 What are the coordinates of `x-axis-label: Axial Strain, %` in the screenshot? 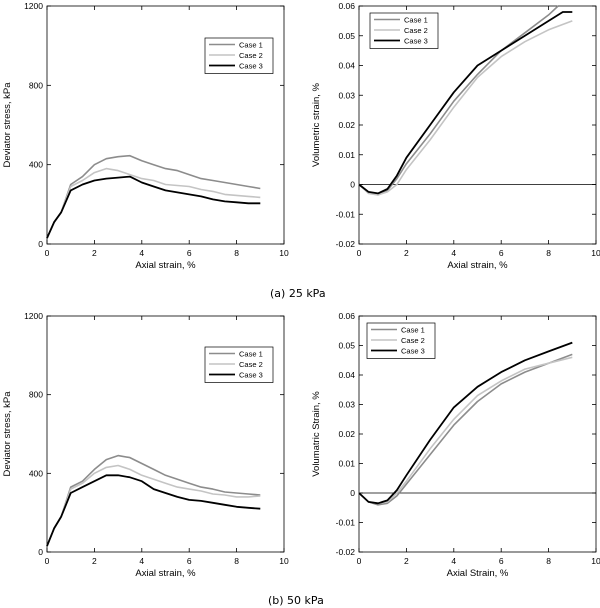 It's located at (478, 573).